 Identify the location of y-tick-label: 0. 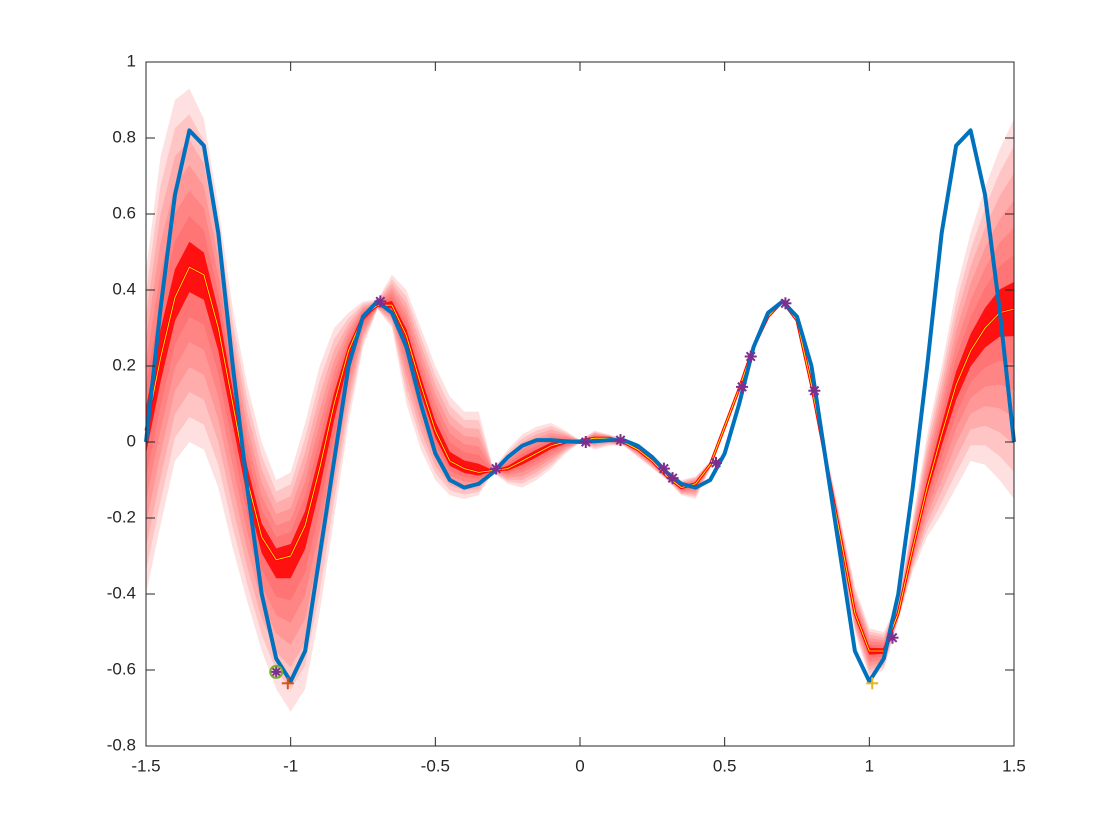
(131, 440).